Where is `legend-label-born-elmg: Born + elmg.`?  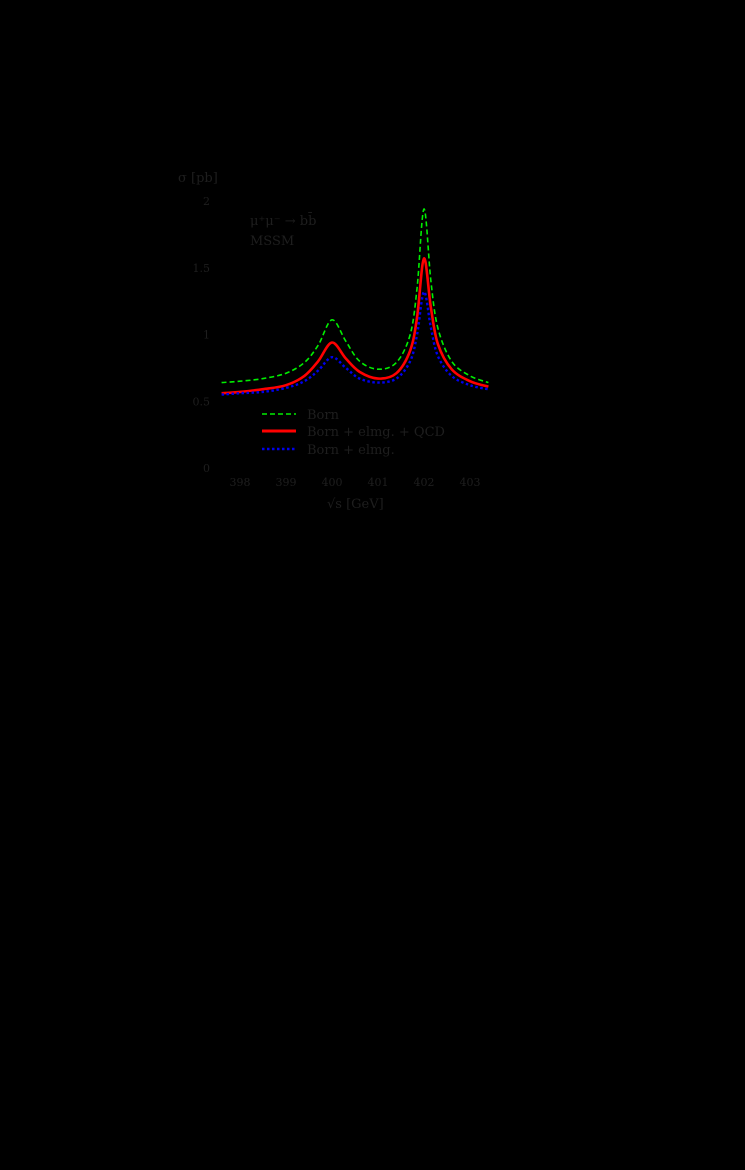 legend-label-born-elmg: Born + elmg. is located at coordinates (351, 450).